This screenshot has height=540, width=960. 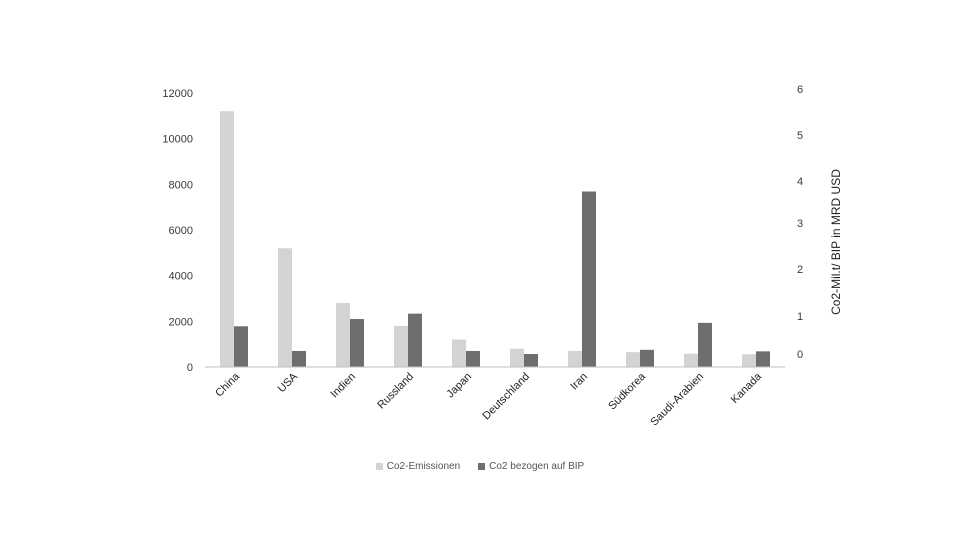 I want to click on left-tick-label: 8000, so click(x=181, y=185).